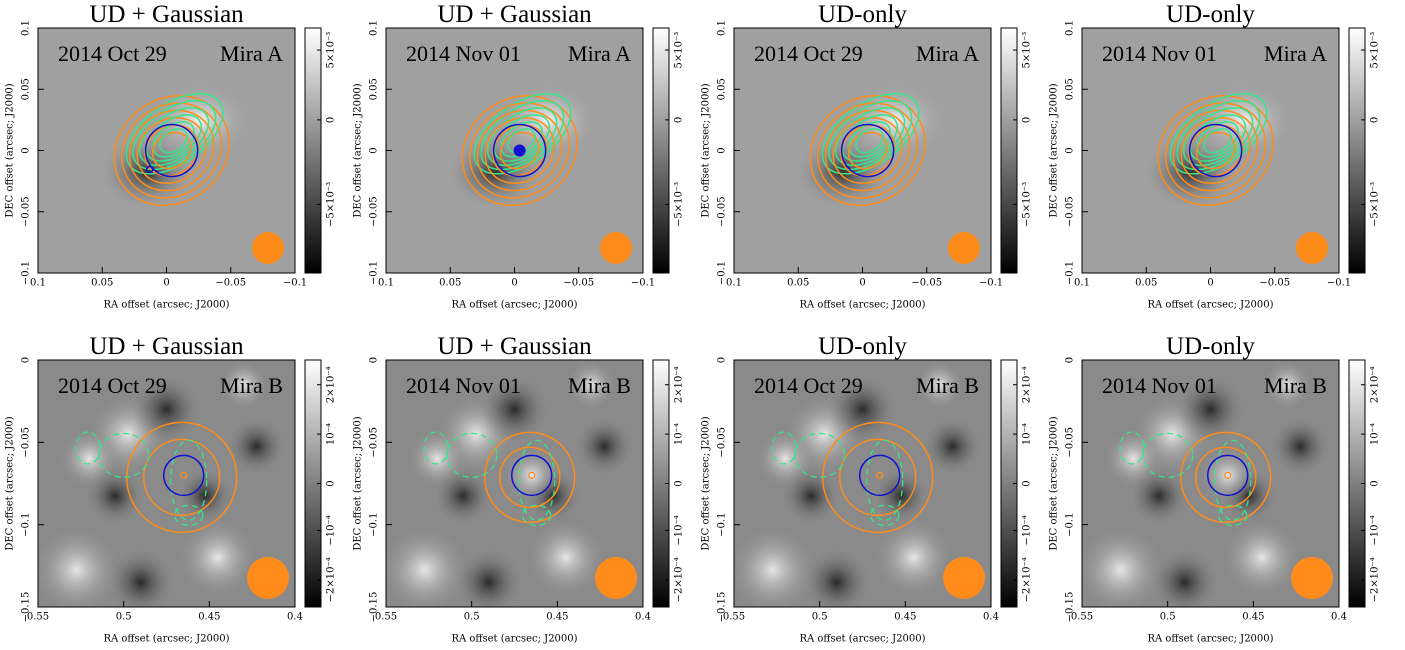 The height and width of the screenshot is (650, 1405). I want to click on peak, so click(880, 475).